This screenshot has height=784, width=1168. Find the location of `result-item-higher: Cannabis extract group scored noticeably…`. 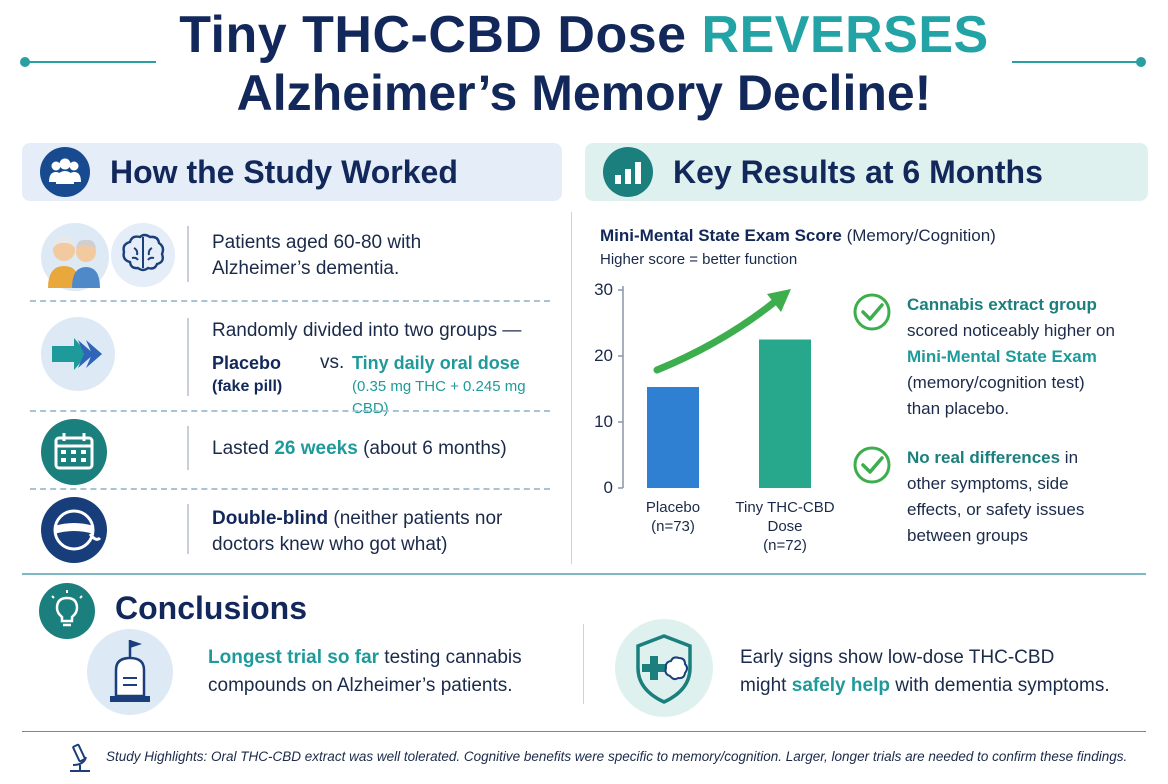

result-item-higher: Cannabis extract group scored noticeably… is located at coordinates (1002, 357).